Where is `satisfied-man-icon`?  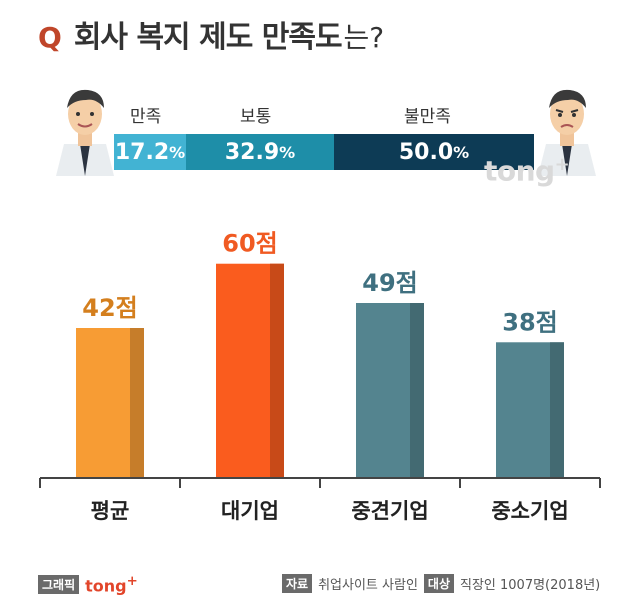 satisfied-man-icon is located at coordinates (85, 132).